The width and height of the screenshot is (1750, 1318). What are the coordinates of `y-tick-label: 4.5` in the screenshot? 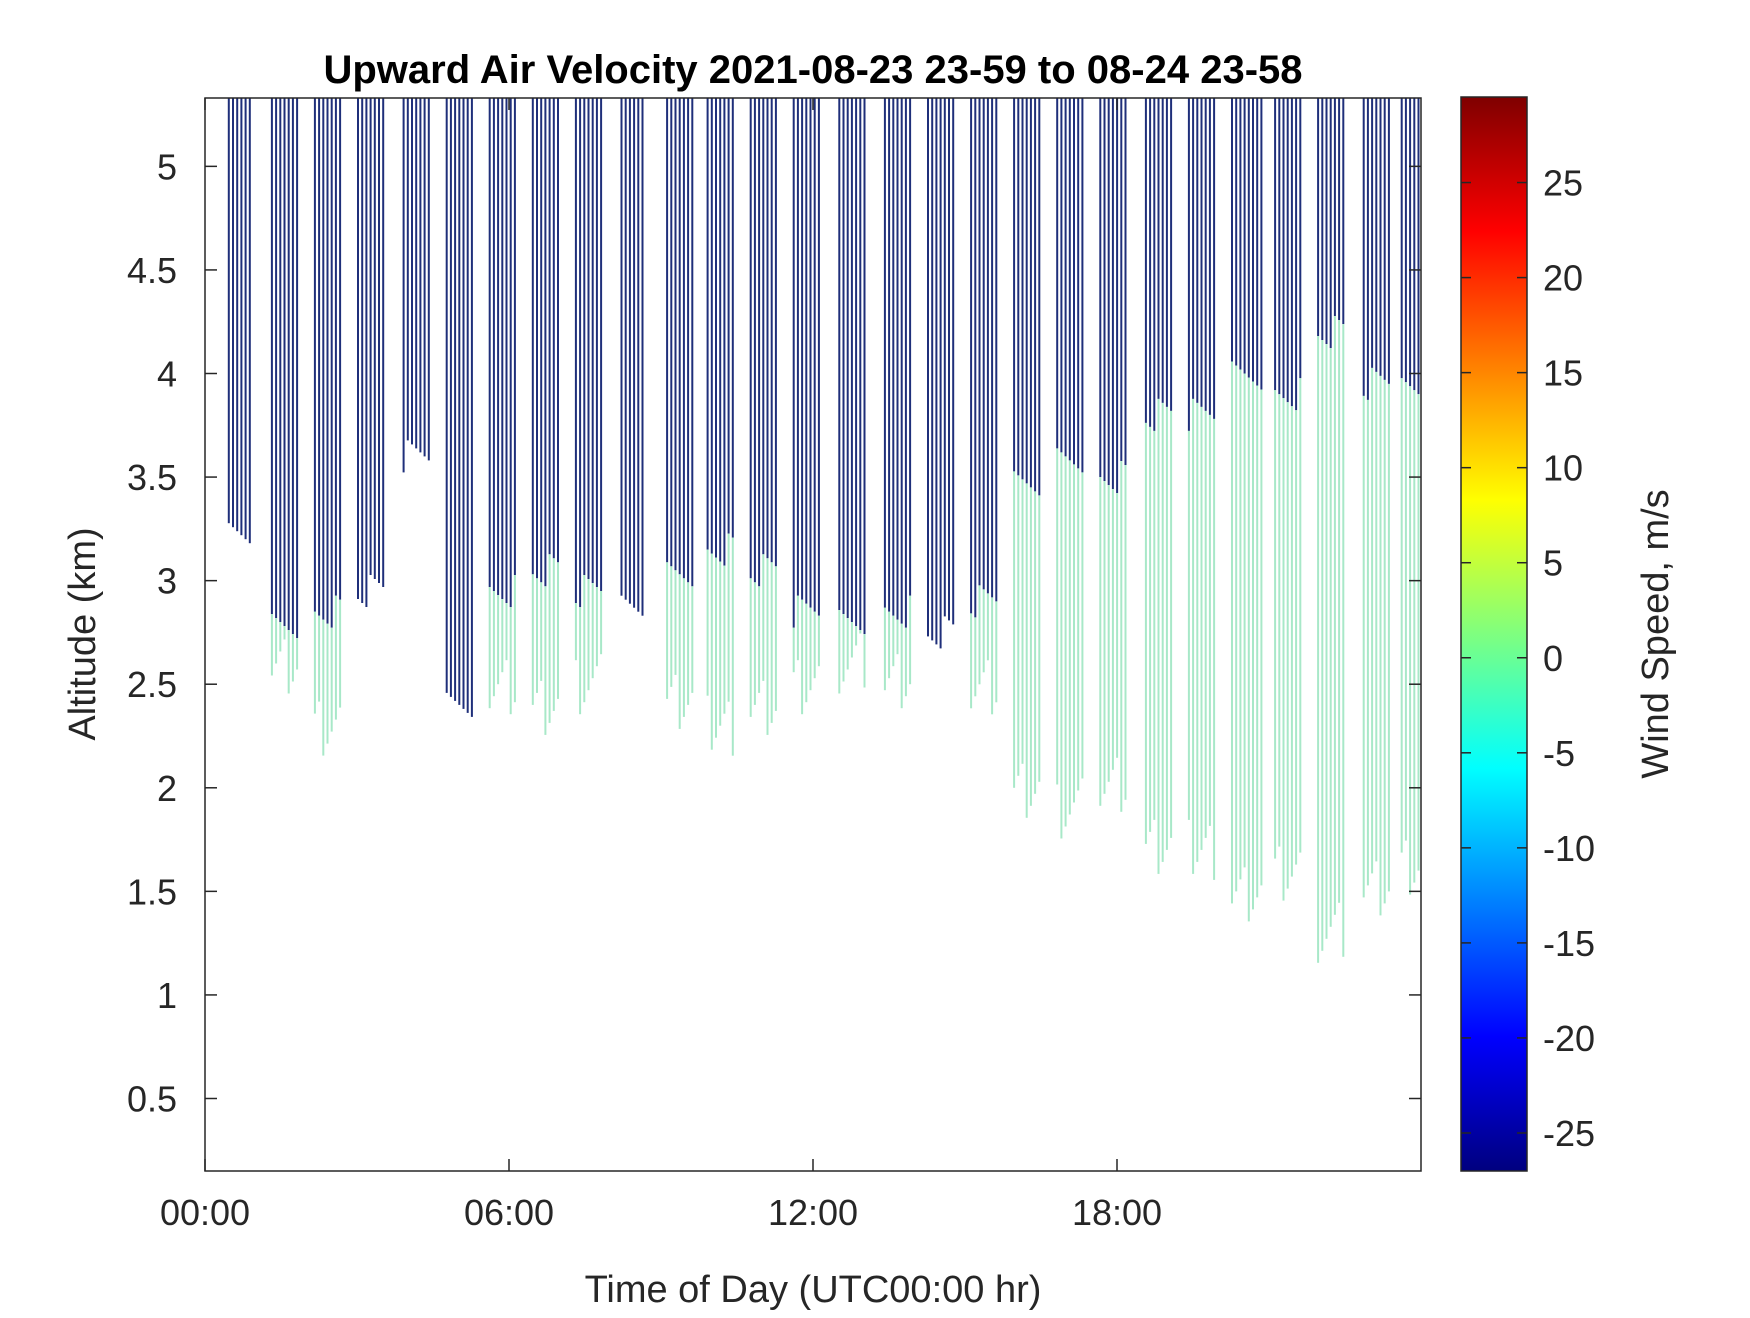 It's located at (152, 270).